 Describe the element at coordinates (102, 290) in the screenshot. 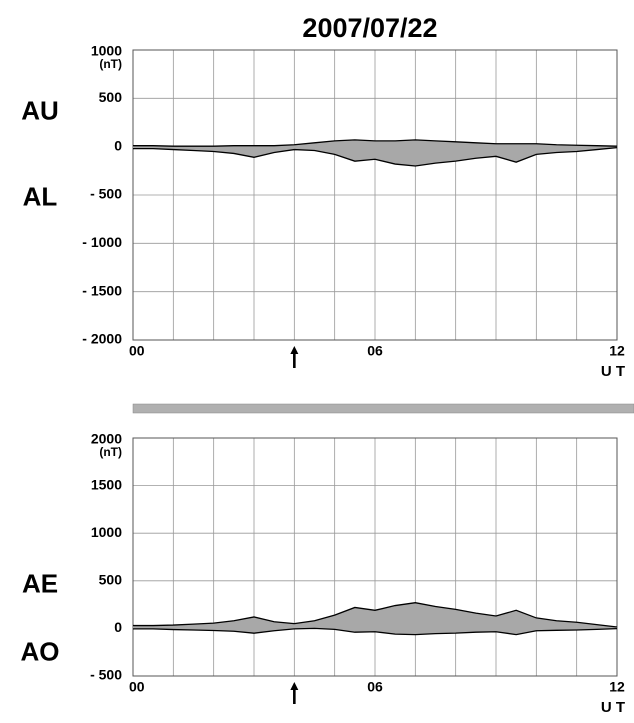

I see `y-tick-label: - 1500` at that location.